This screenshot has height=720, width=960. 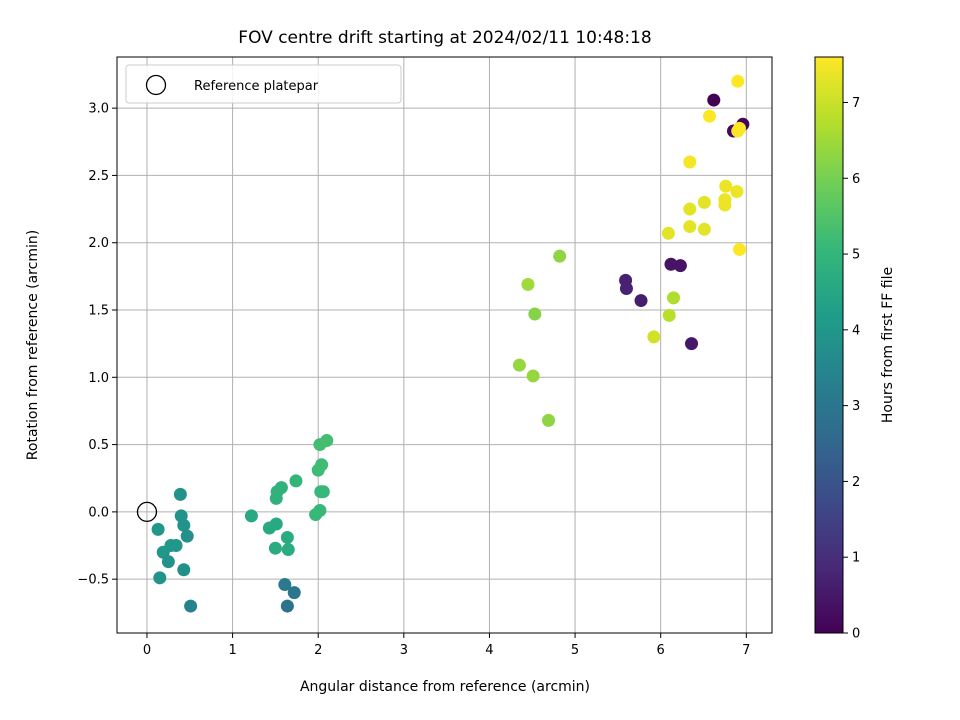 What do you see at coordinates (856, 406) in the screenshot?
I see `colorbar-tick-label: 3` at bounding box center [856, 406].